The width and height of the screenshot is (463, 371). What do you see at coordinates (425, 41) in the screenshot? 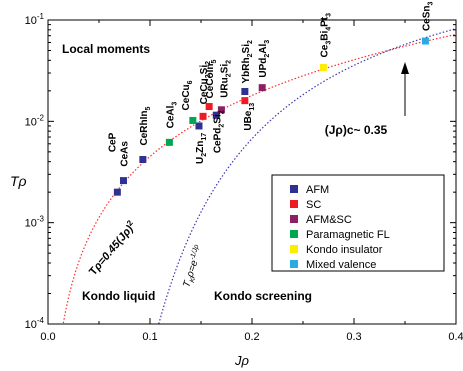
I see `data-point-CeSn3` at bounding box center [425, 41].